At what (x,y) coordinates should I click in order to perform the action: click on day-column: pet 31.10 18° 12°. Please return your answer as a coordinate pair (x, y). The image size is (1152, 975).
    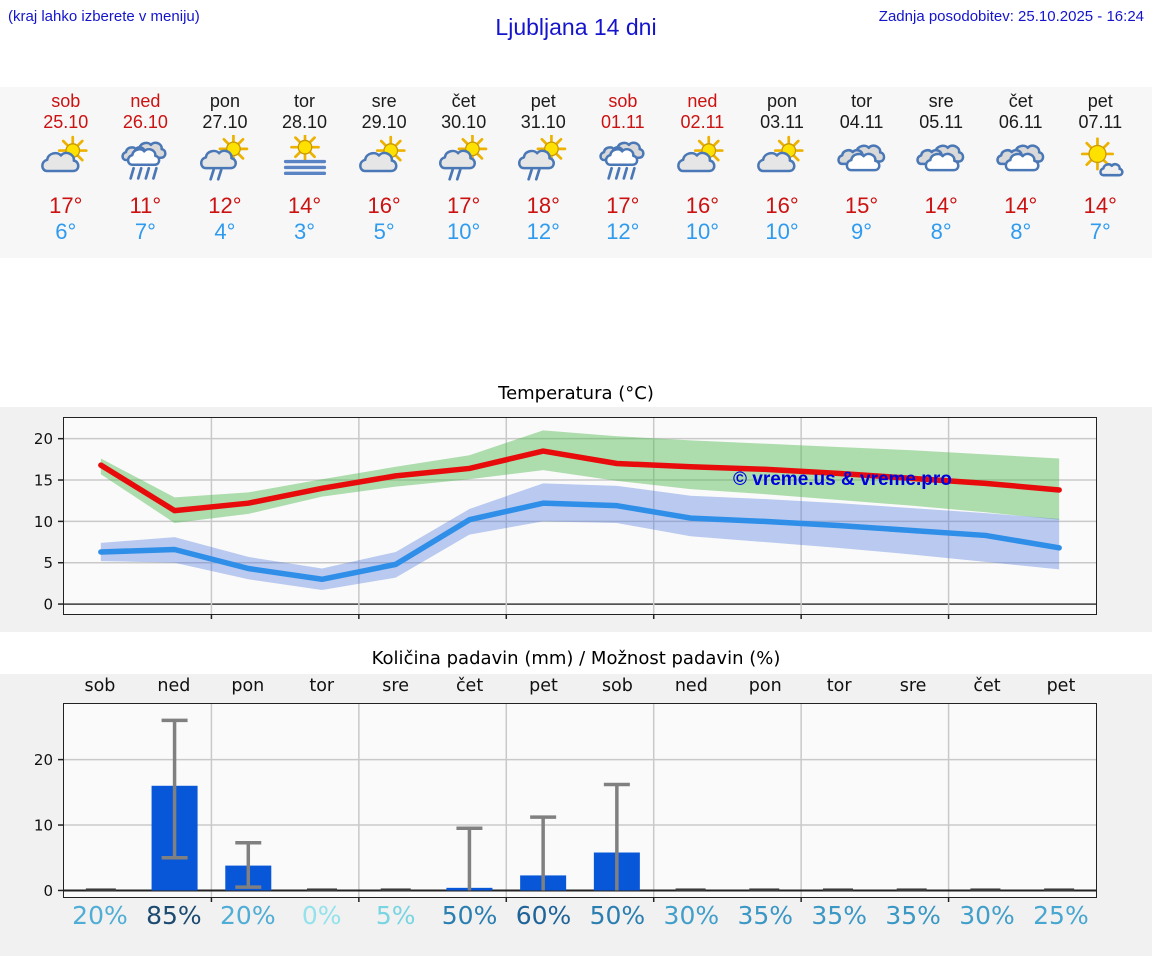
    Looking at the image, I should click on (543, 174).